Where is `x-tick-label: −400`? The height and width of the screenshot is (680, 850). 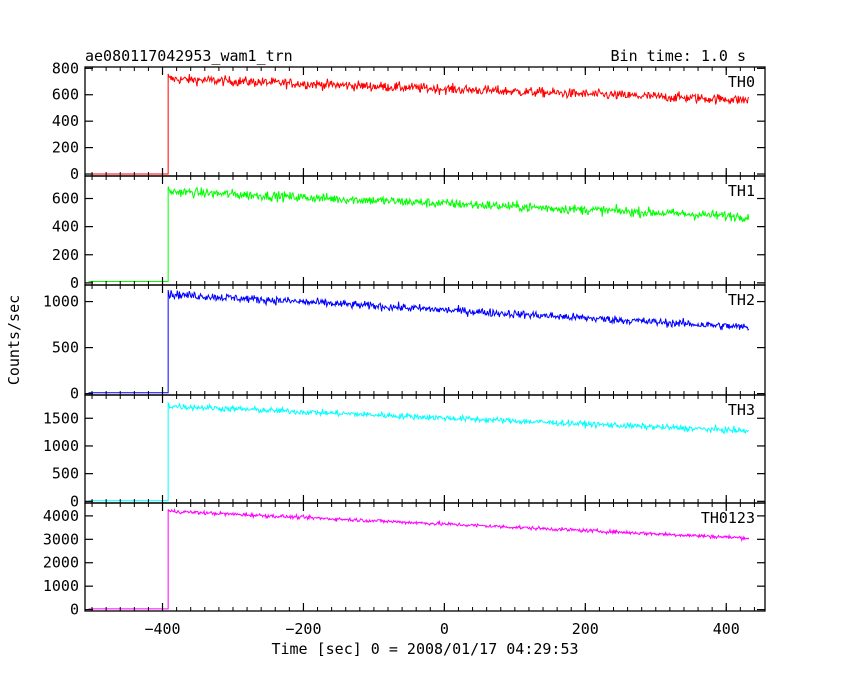 x-tick-label: −400 is located at coordinates (162, 629).